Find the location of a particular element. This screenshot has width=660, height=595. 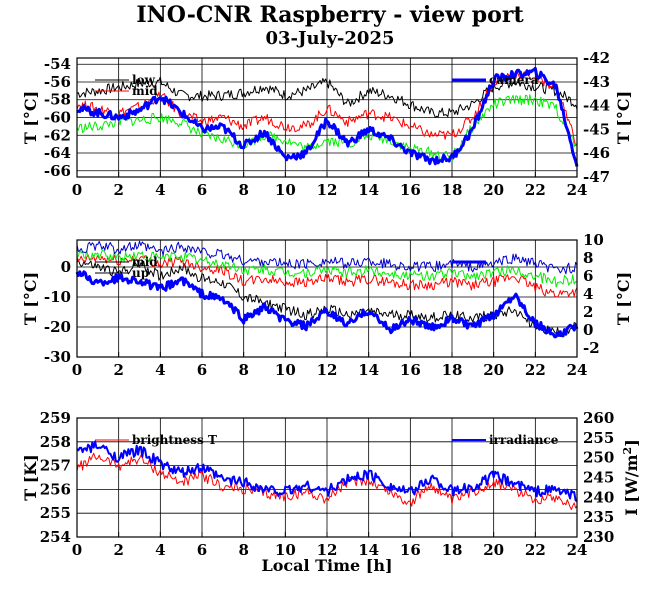

y-tick-label: -64 is located at coordinates (57, 153).